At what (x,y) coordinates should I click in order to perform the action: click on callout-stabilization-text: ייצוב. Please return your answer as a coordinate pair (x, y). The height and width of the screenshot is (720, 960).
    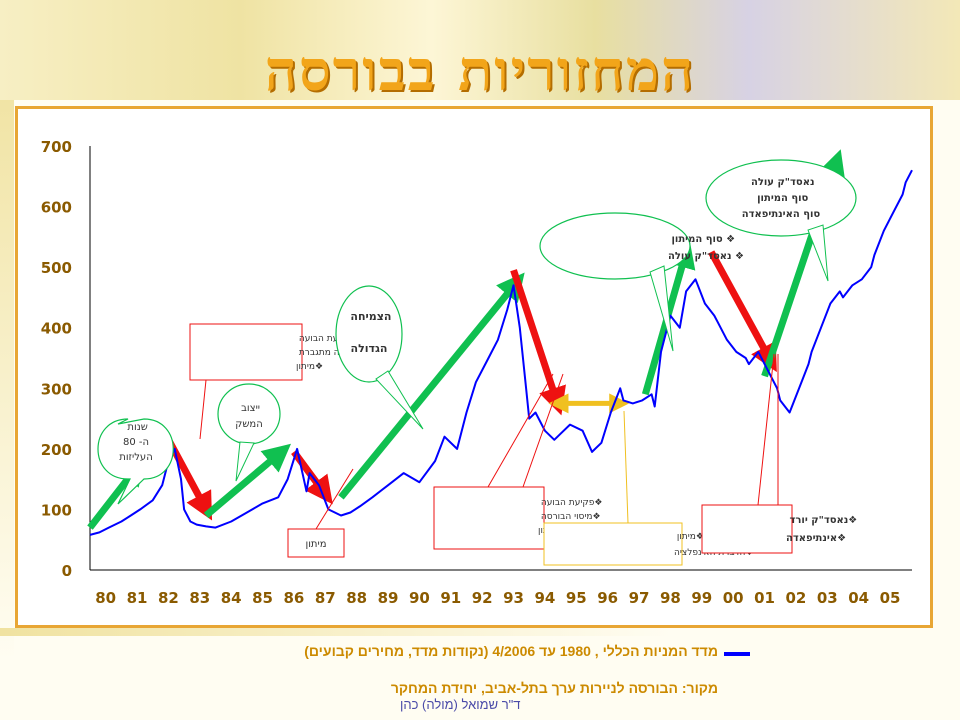
    Looking at the image, I should click on (250, 408).